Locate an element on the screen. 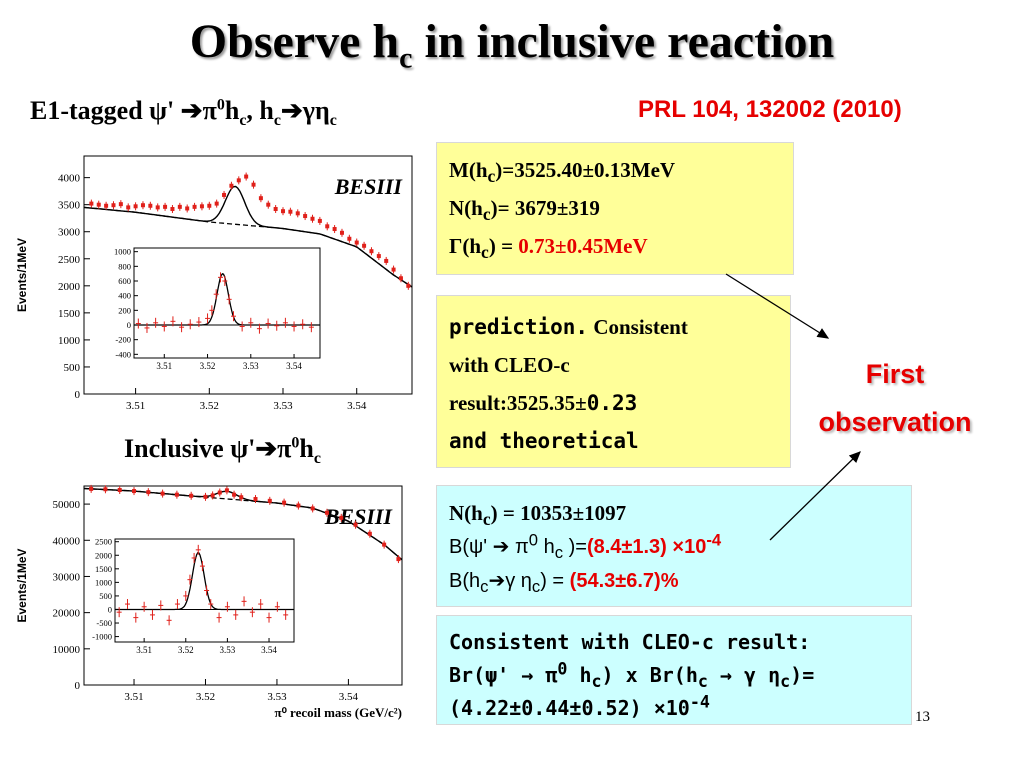 Image resolution: width=1024 pixels, height=768 pixels. inset-y-tick-label: 800 is located at coordinates (124, 266).